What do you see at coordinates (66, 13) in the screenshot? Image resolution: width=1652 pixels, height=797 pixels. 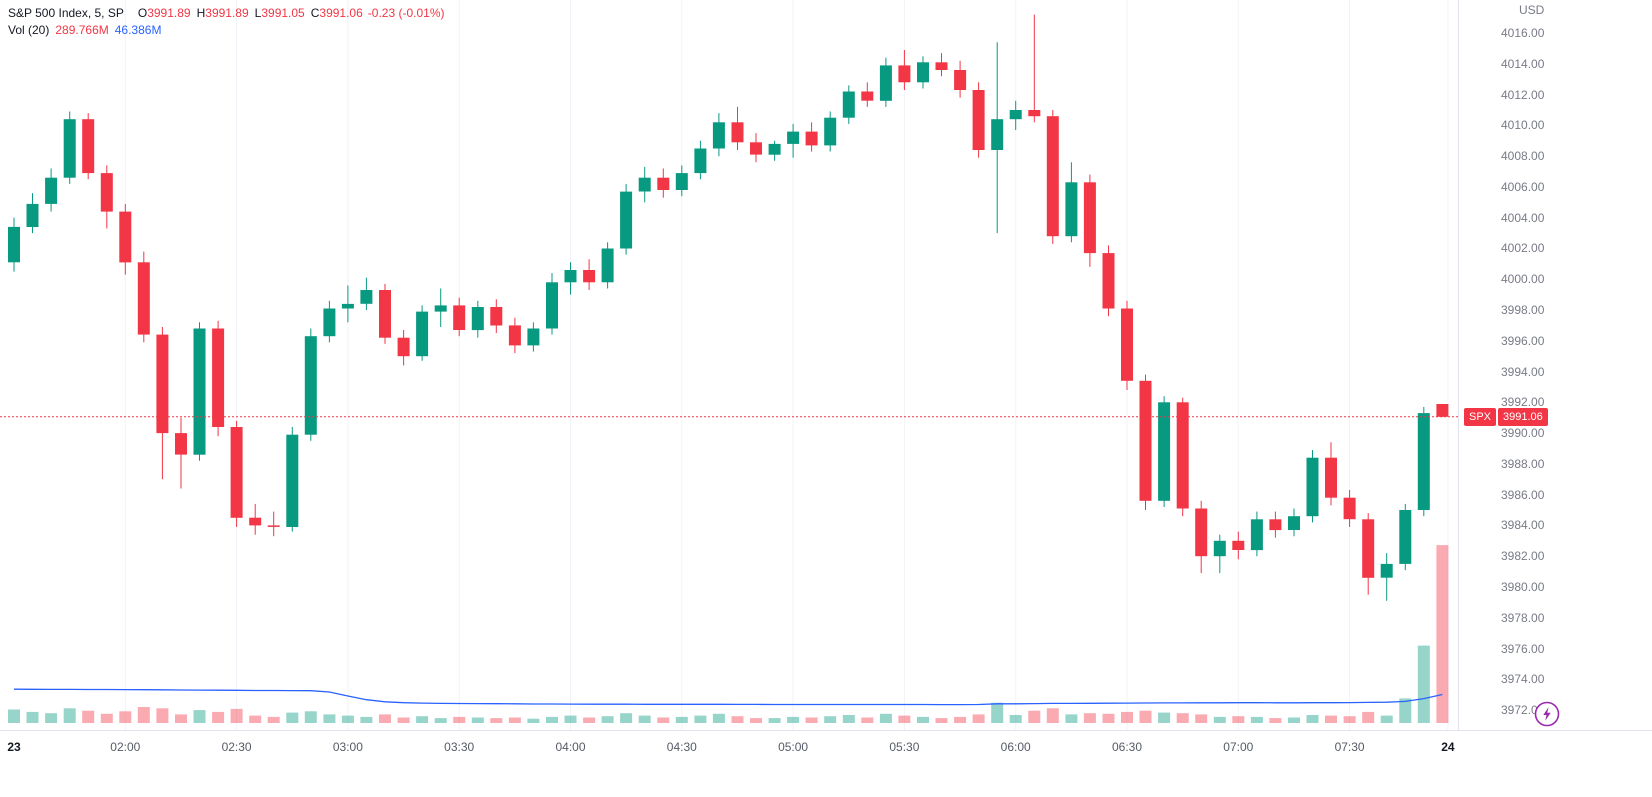 I see `symbol-title: S&P 500 Index, 5, SP` at bounding box center [66, 13].